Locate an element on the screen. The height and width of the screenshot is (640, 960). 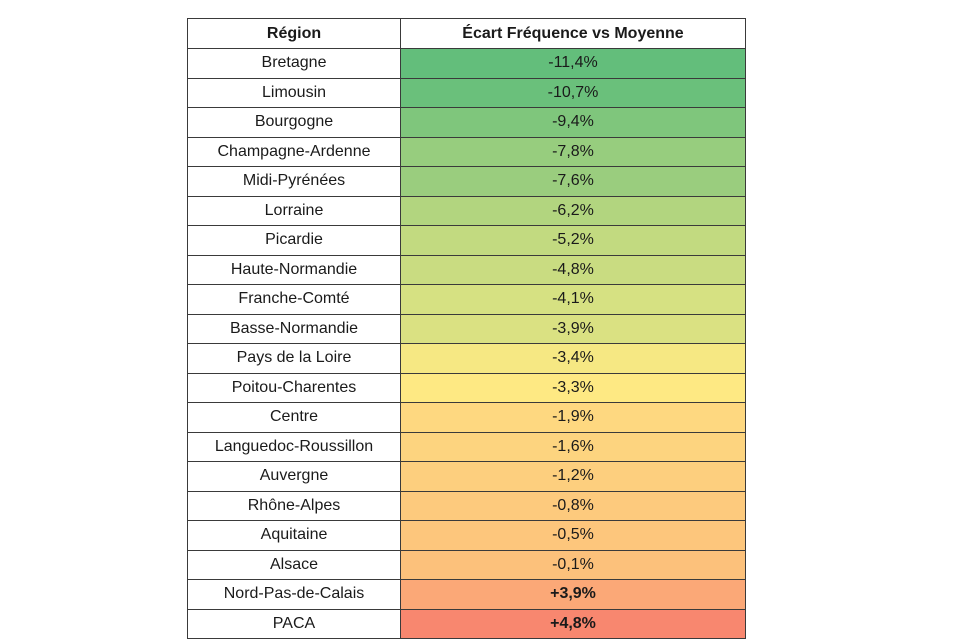
frequency-gap-cell: -9,4% is located at coordinates (573, 122).